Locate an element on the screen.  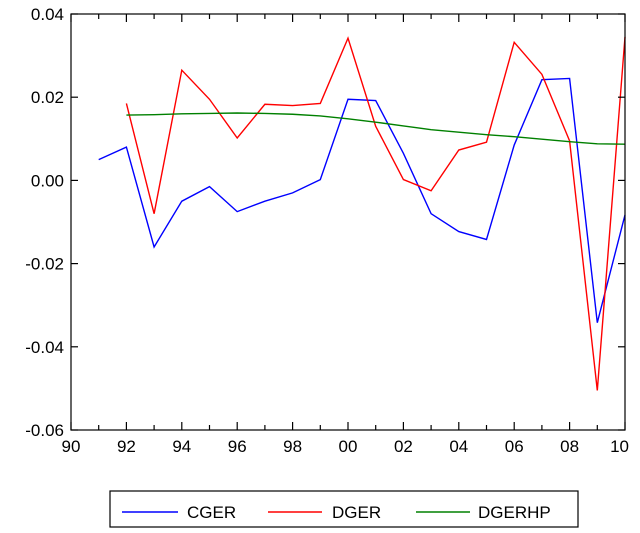
legend-label-dger: DGER is located at coordinates (356, 512).